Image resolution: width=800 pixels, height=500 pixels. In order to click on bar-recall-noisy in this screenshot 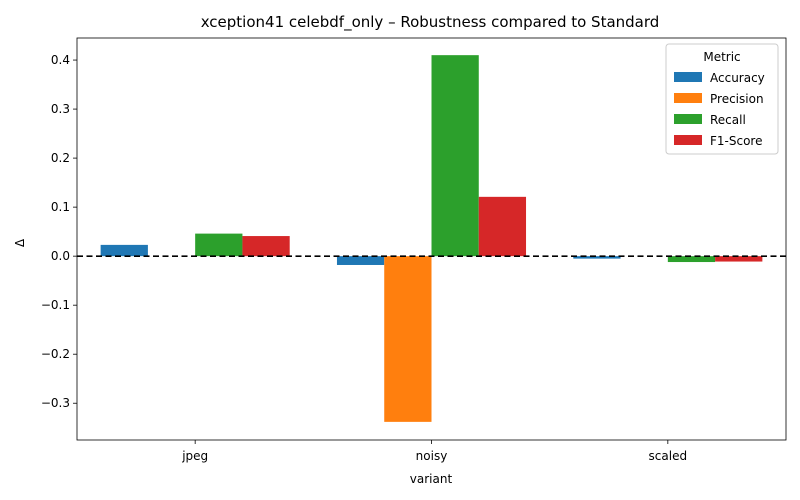, I will do `click(455, 156)`.